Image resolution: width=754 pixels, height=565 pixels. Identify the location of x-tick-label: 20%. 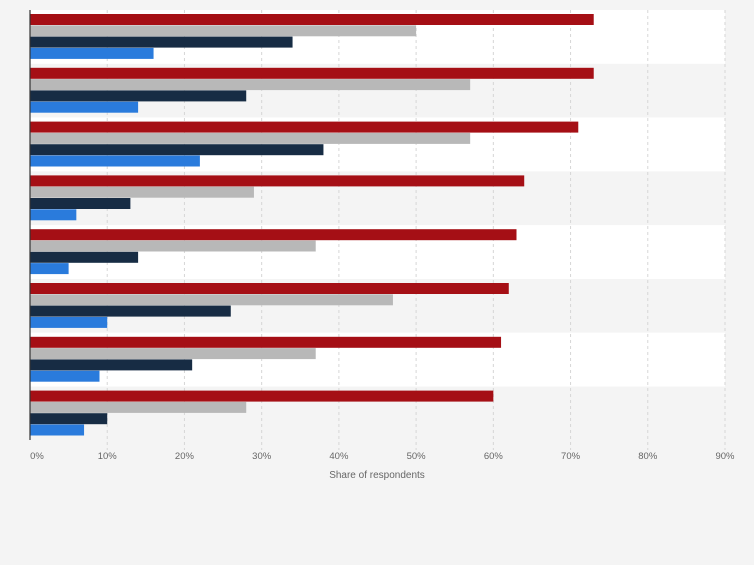
(185, 456).